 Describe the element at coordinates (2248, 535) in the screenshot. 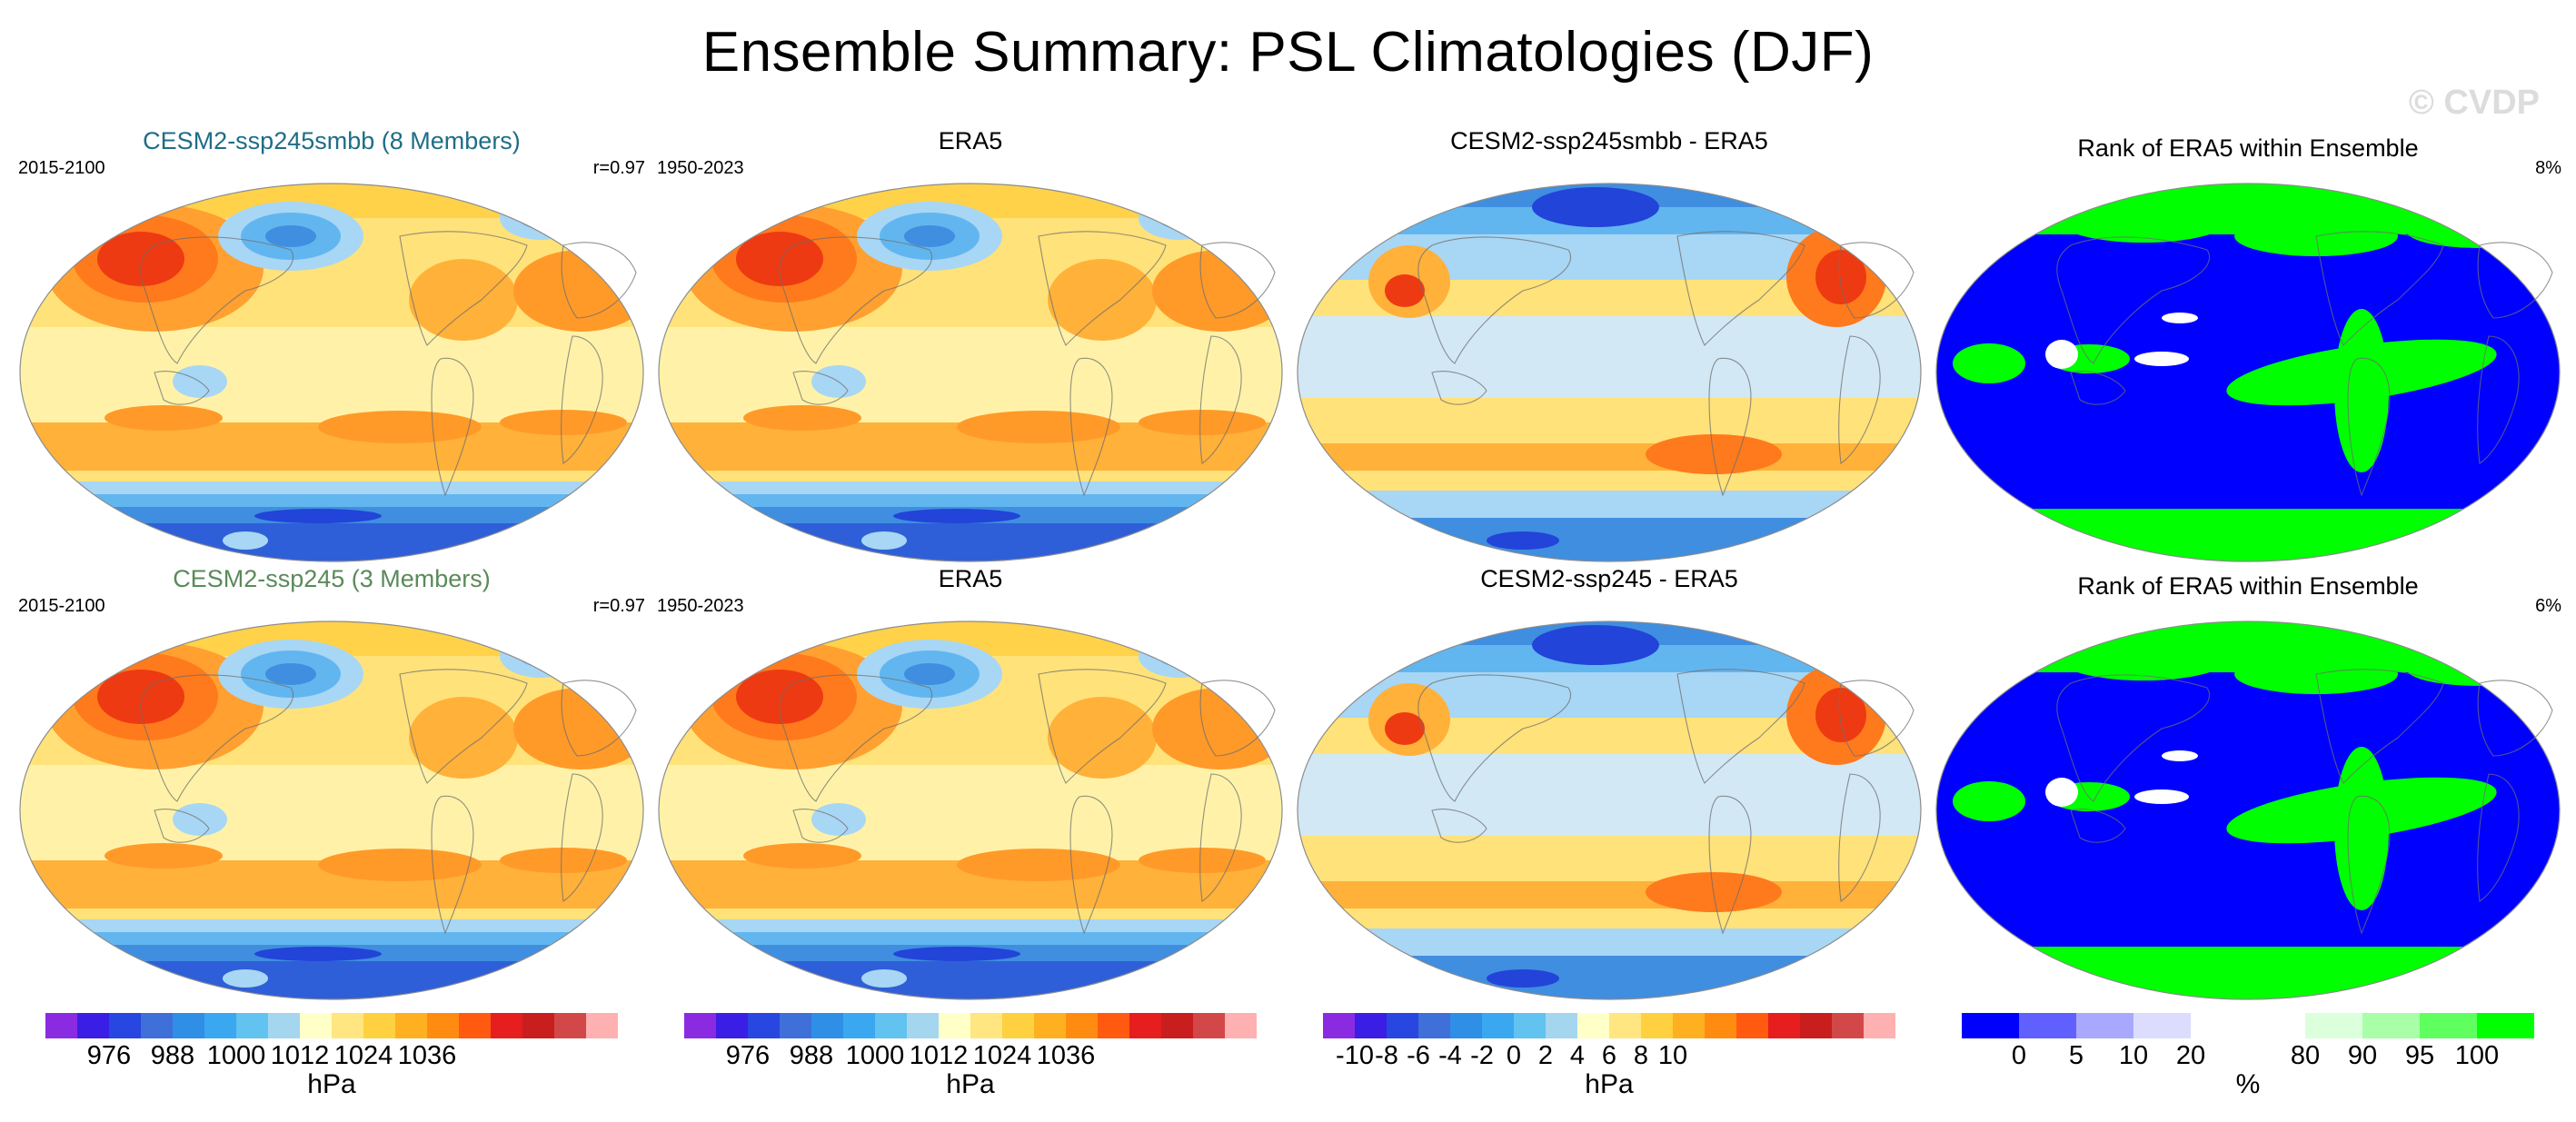

I see `rank-antarctic-100pct` at that location.